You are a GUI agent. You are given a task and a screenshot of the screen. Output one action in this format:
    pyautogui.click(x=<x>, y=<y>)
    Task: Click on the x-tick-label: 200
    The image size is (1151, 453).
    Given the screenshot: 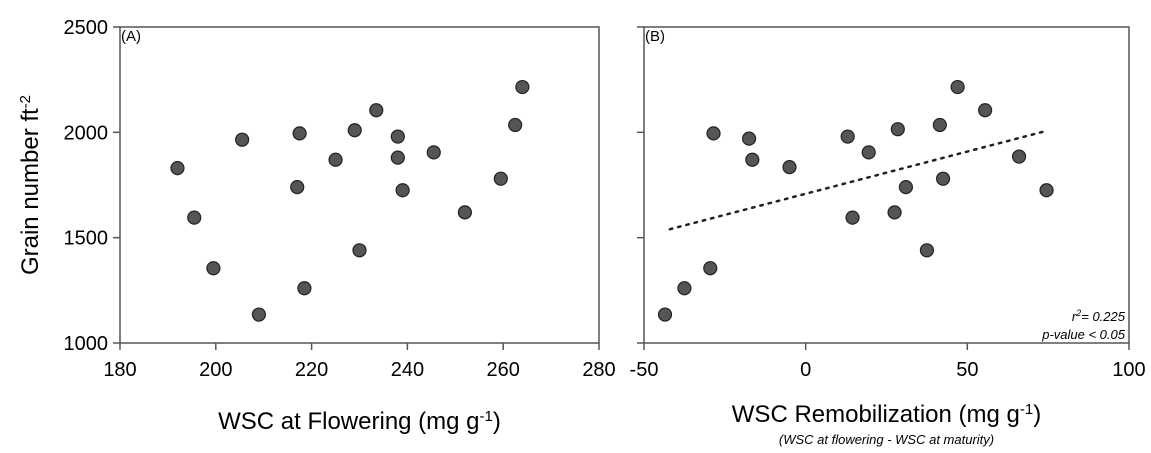 What is the action you would take?
    pyautogui.click(x=215, y=370)
    